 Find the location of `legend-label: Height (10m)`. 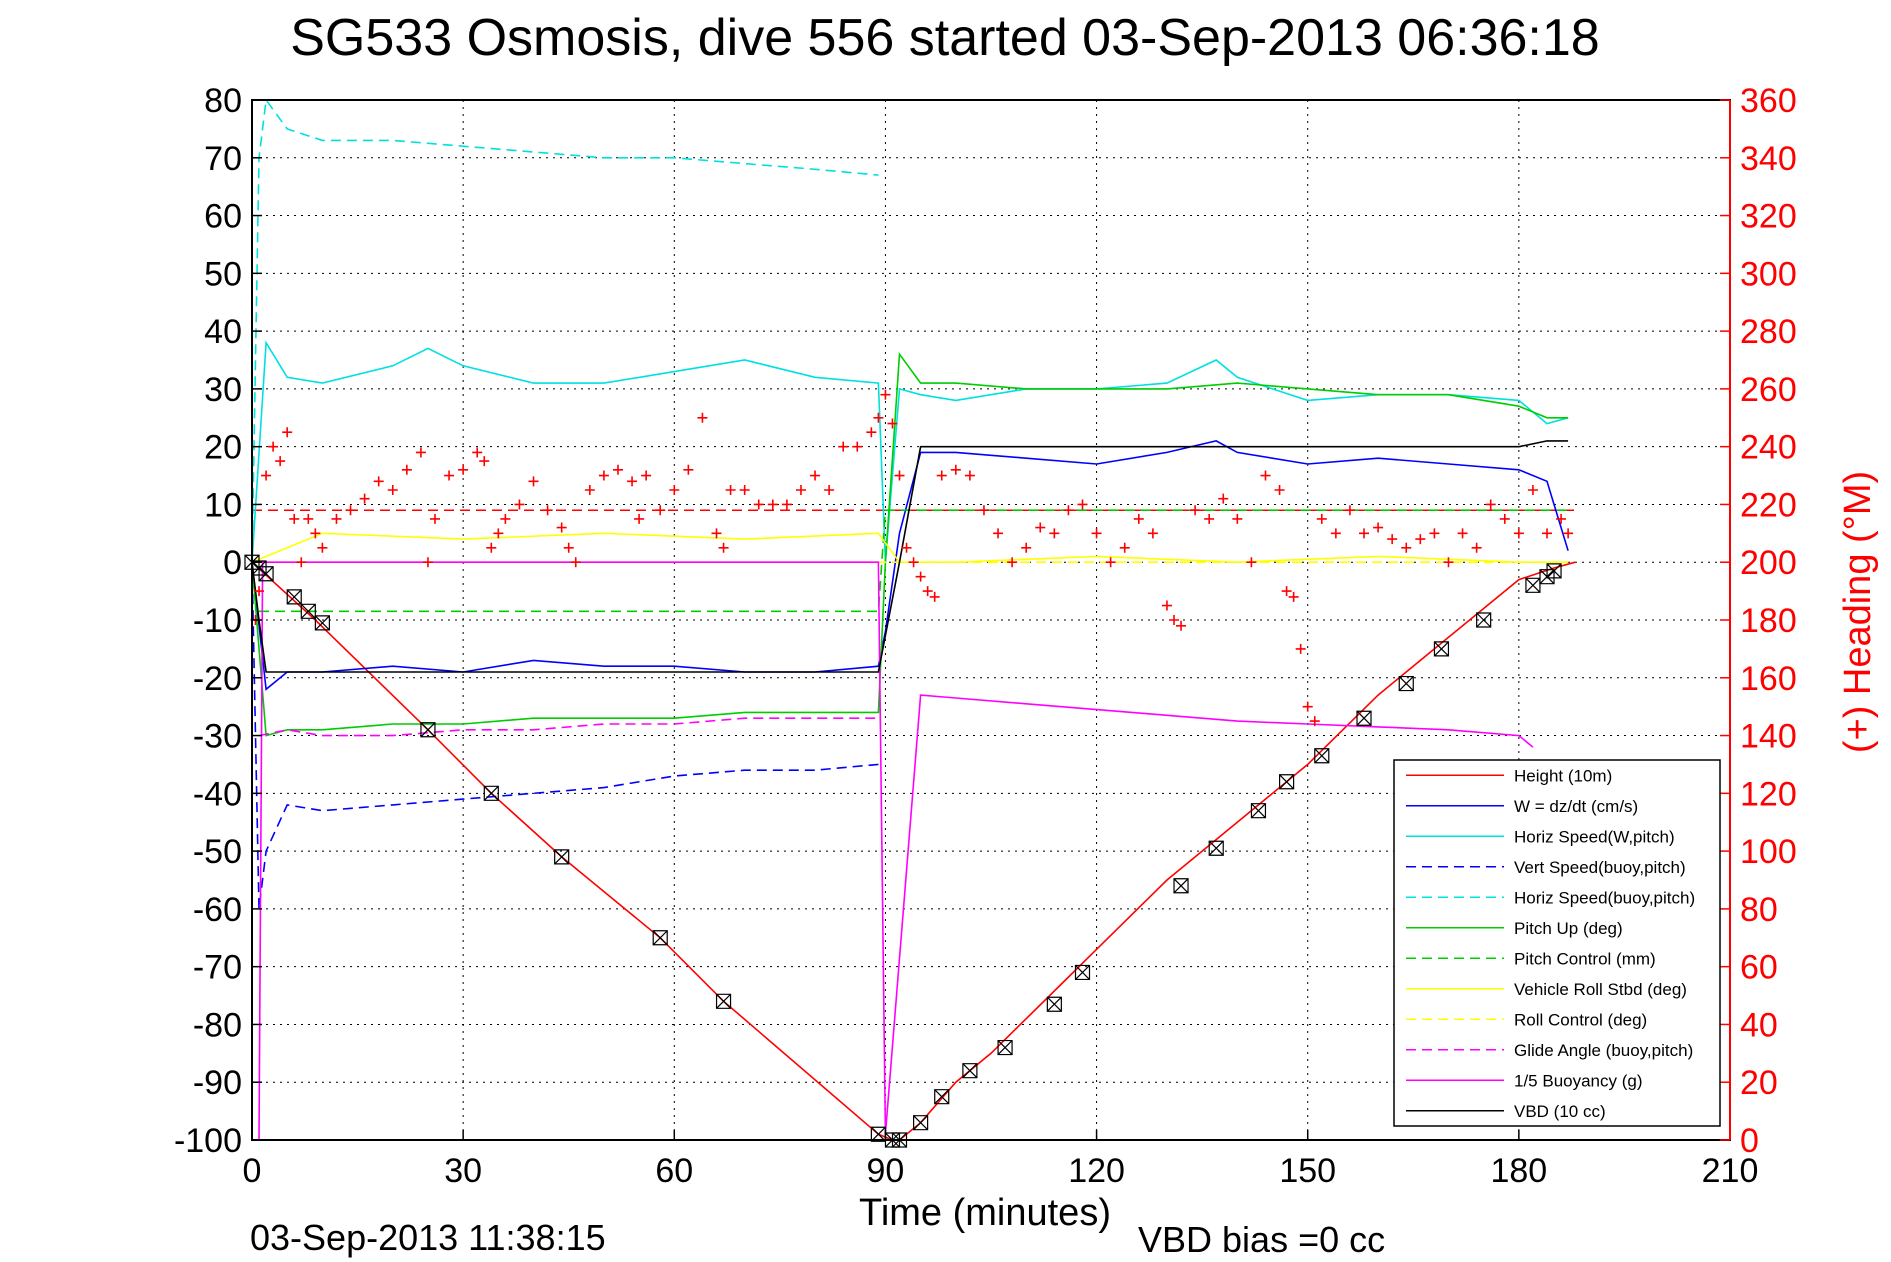

legend-label: Height (10m) is located at coordinates (1563, 775).